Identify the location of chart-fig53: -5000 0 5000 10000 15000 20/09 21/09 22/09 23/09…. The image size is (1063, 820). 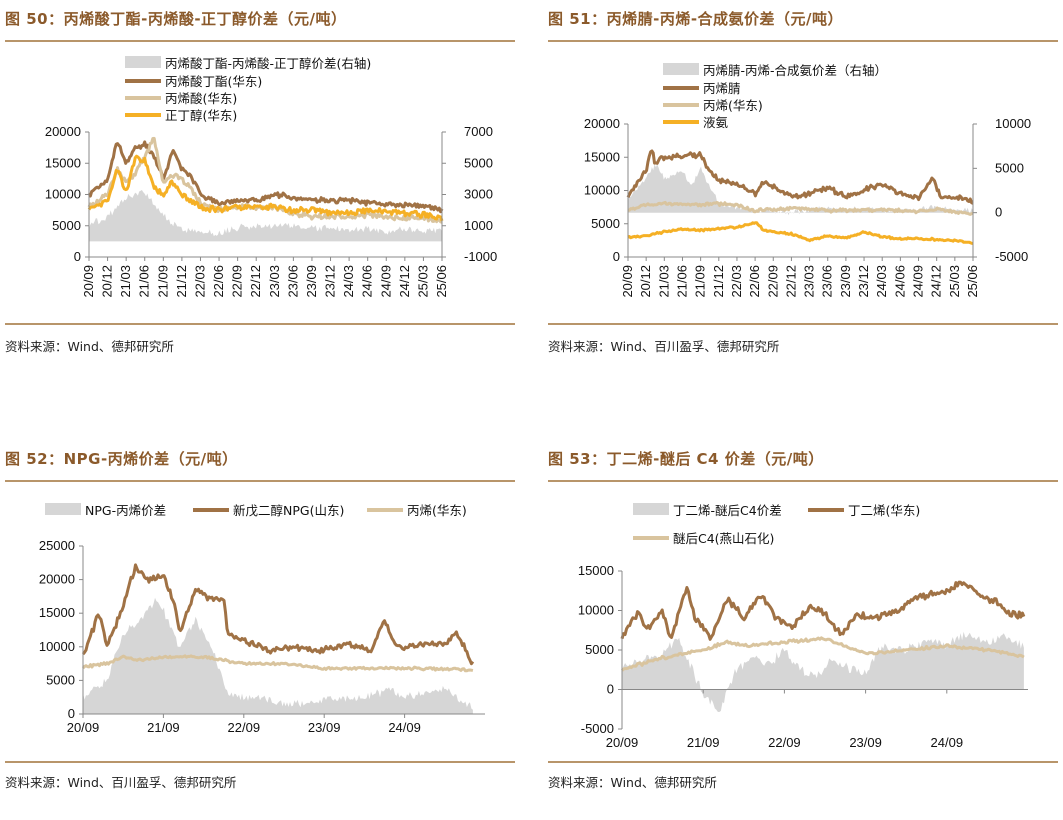
(803, 626).